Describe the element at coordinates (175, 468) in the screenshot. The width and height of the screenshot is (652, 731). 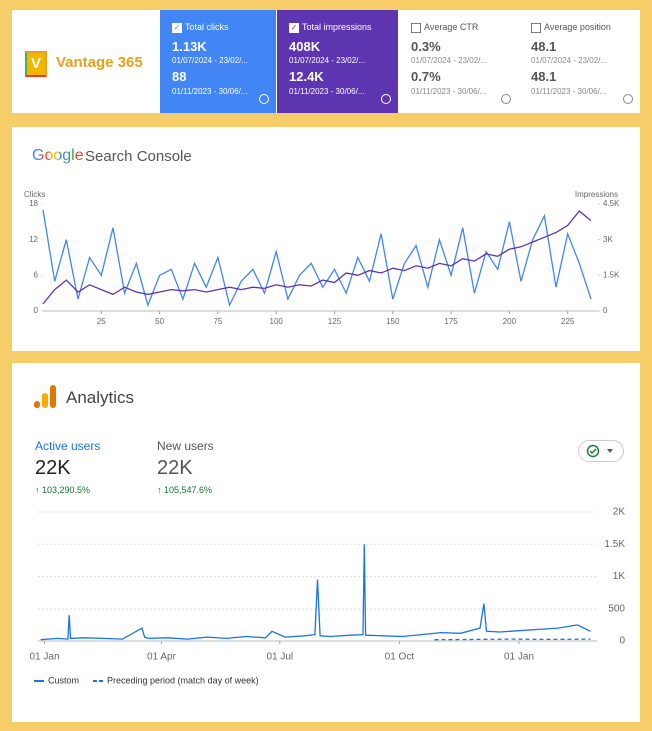
I see `new-users-value: 22K` at that location.